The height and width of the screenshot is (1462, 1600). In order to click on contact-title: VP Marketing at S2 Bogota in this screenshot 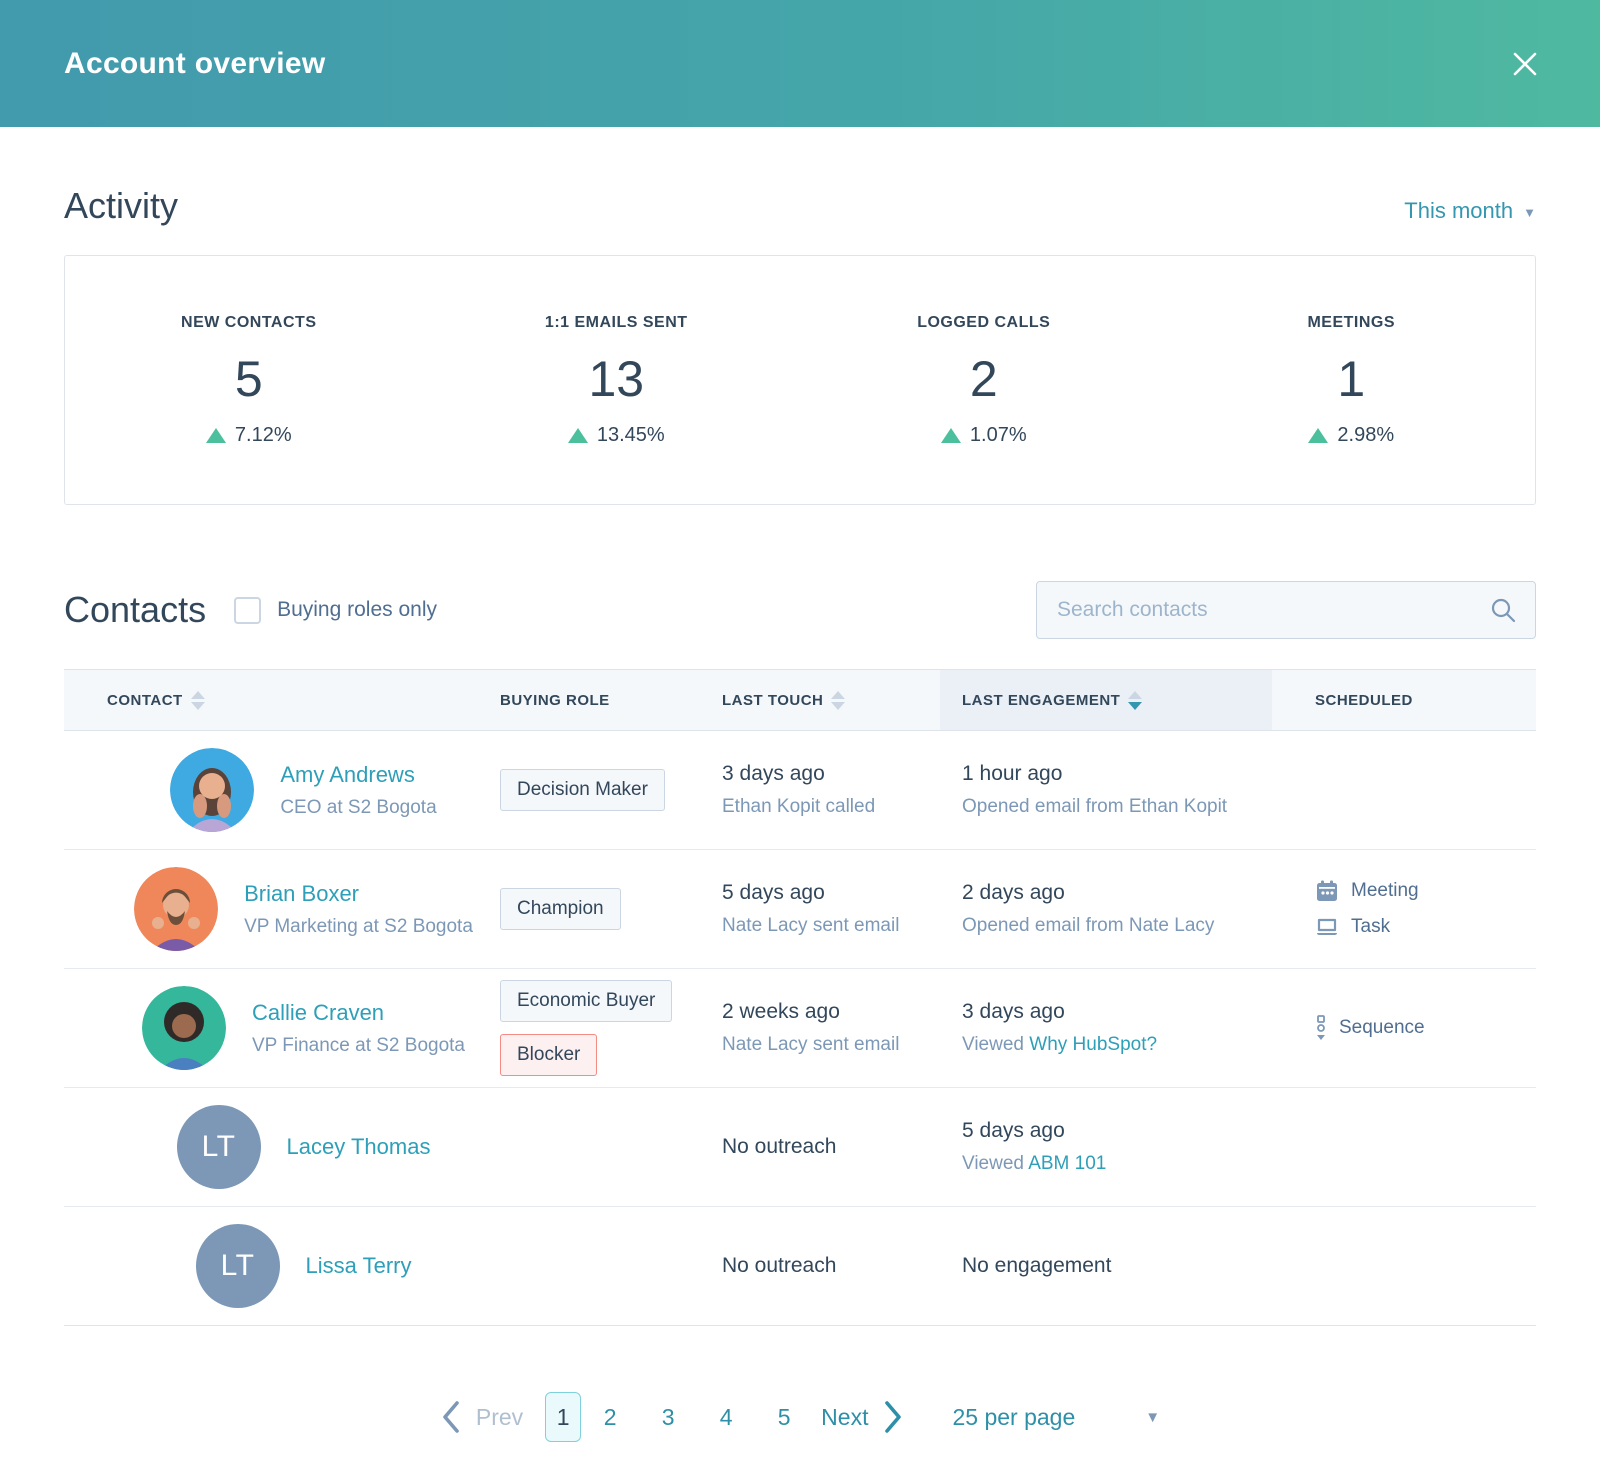, I will do `click(358, 926)`.